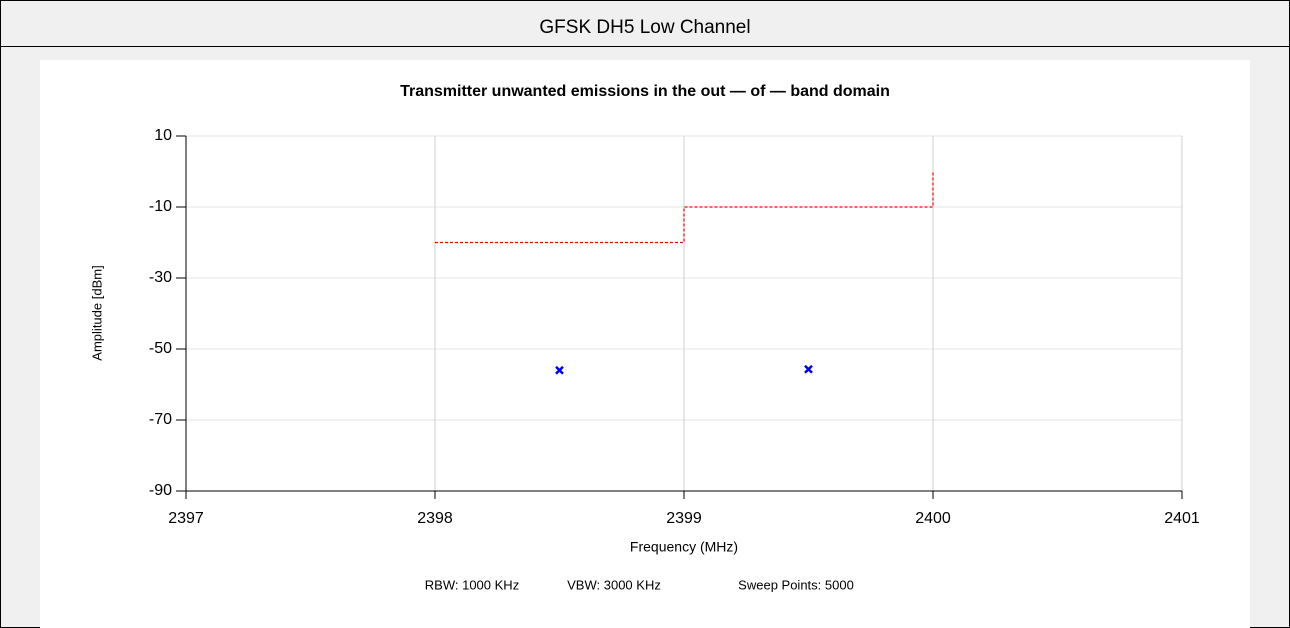 This screenshot has height=628, width=1290. What do you see at coordinates (160, 206) in the screenshot?
I see `y-tick-label: -10` at bounding box center [160, 206].